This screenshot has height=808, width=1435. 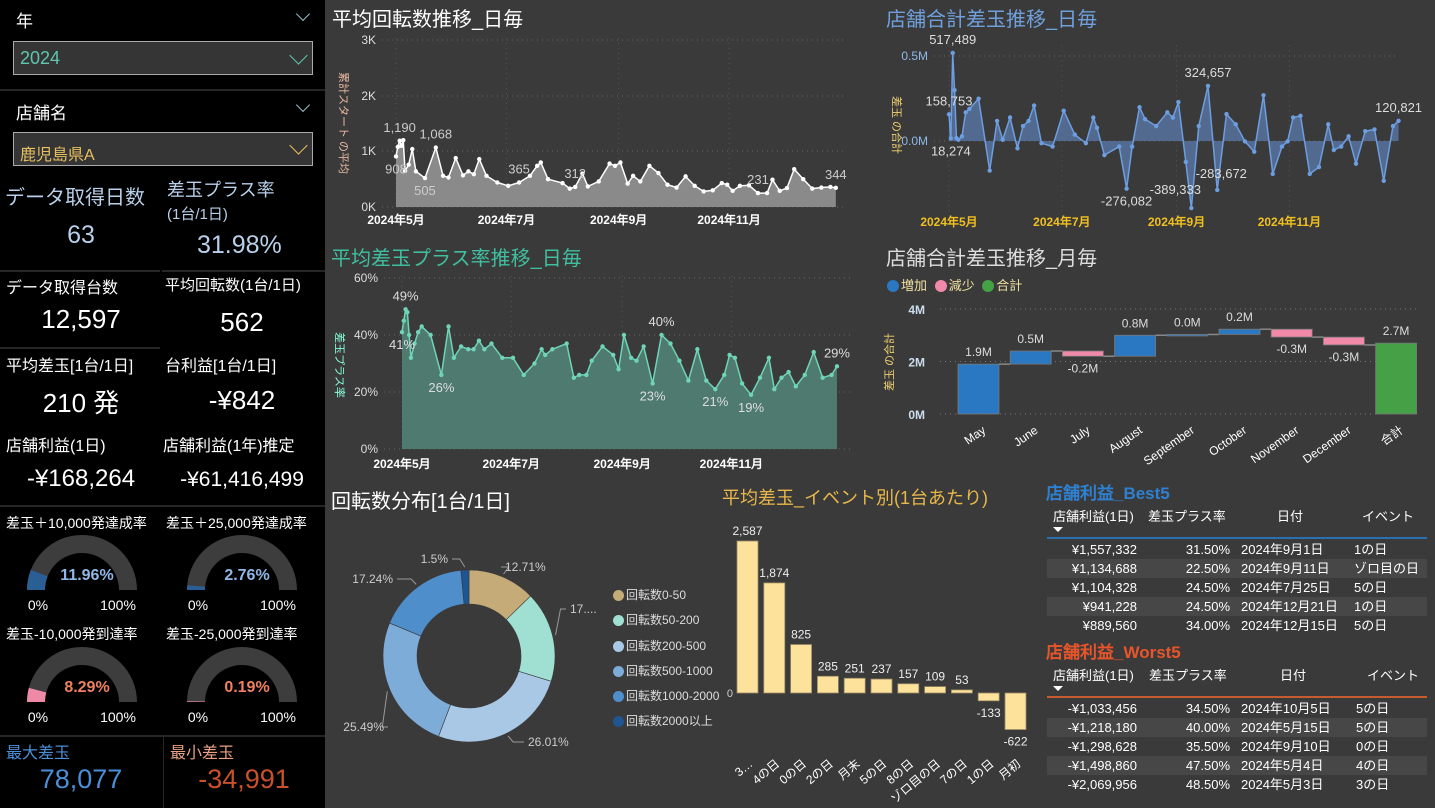 What do you see at coordinates (1093, 675) in the screenshot?
I see `worst-column-header: 店舗利益(1日)` at bounding box center [1093, 675].